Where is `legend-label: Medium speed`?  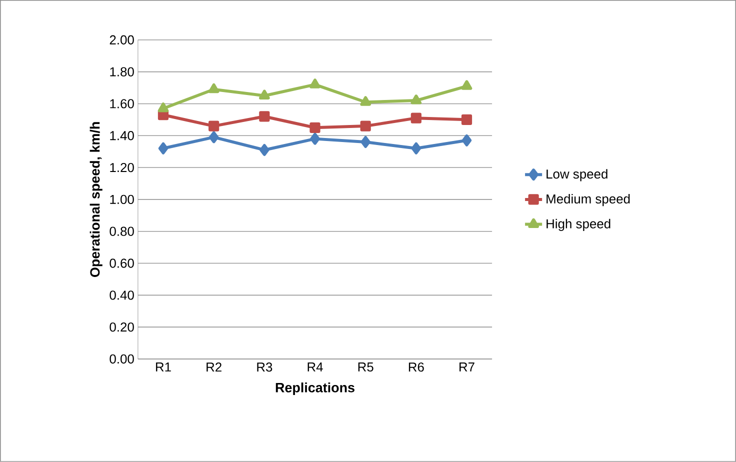 legend-label: Medium speed is located at coordinates (588, 200).